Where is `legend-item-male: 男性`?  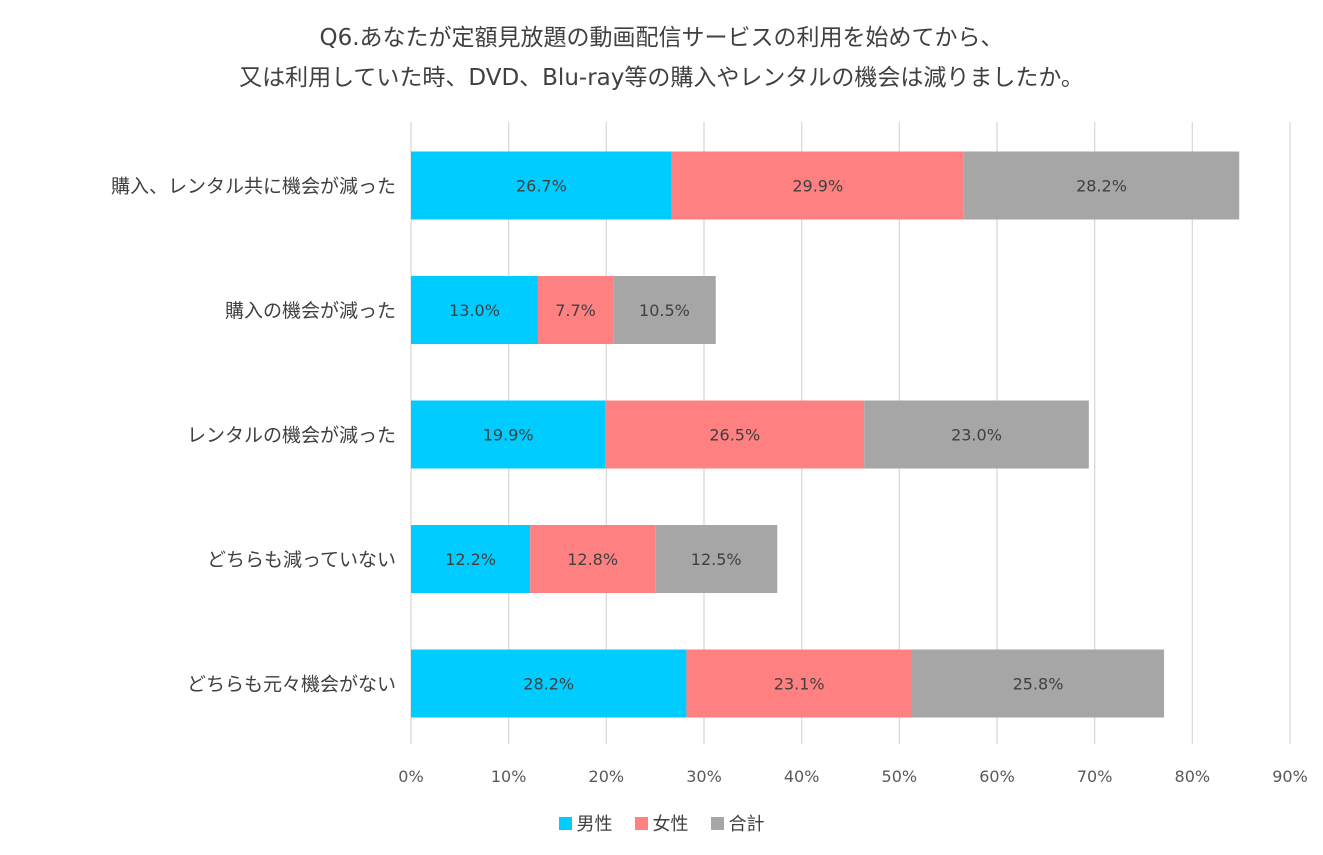 legend-item-male: 男性 is located at coordinates (585, 823).